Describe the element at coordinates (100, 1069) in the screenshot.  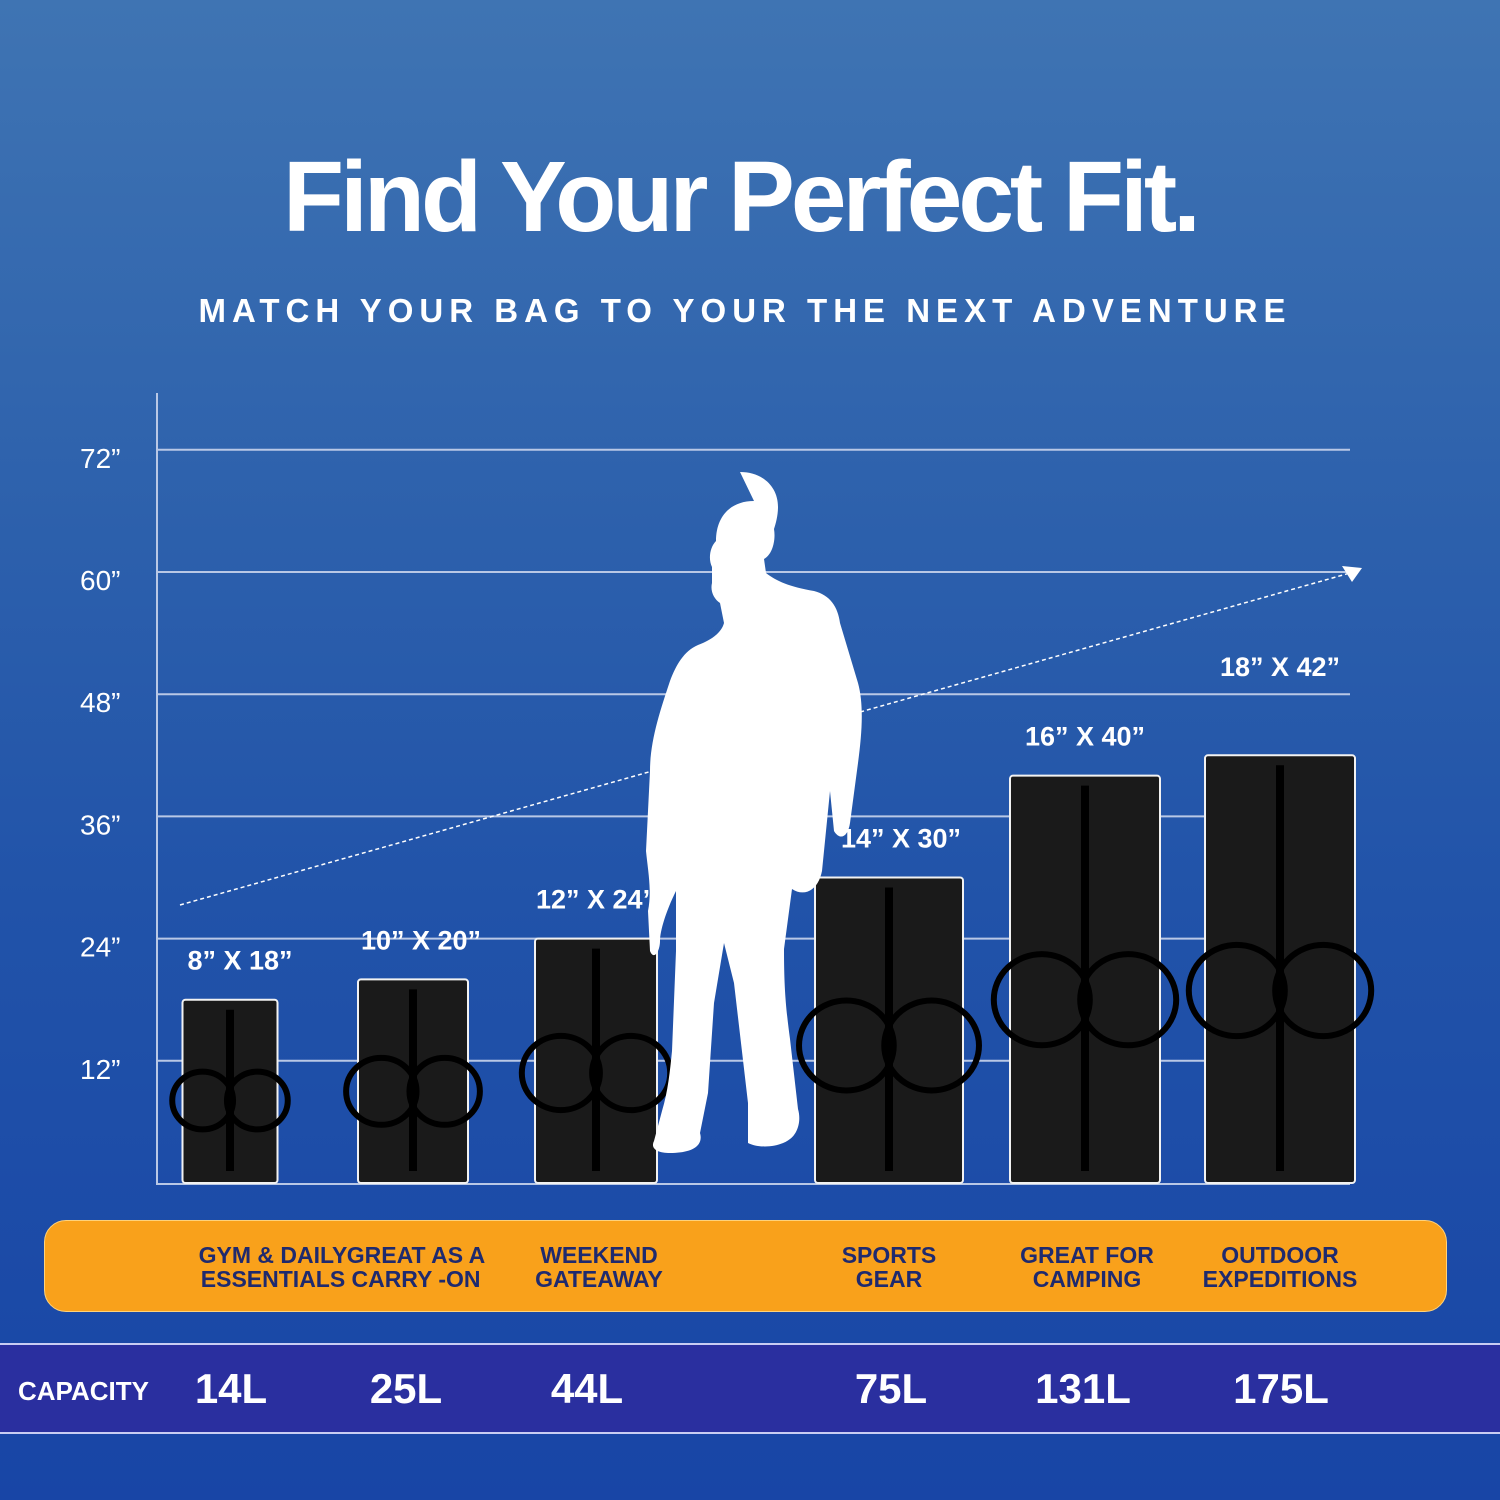
I see `y-tick-label: 12”` at that location.